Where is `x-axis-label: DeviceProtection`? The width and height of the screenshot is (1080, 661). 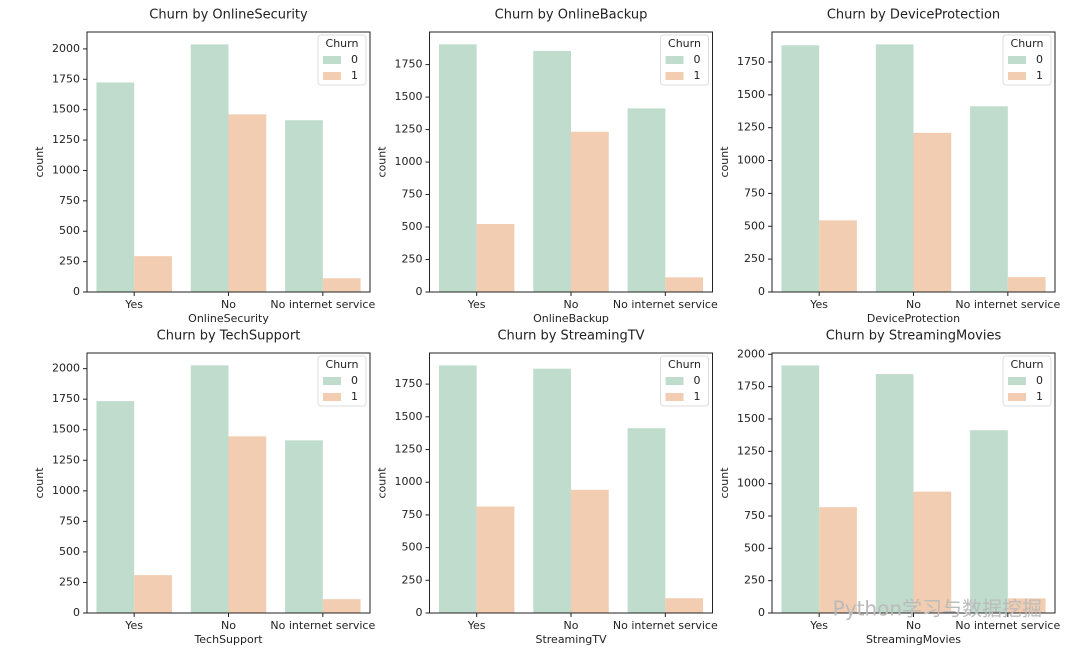 x-axis-label: DeviceProtection is located at coordinates (913, 318).